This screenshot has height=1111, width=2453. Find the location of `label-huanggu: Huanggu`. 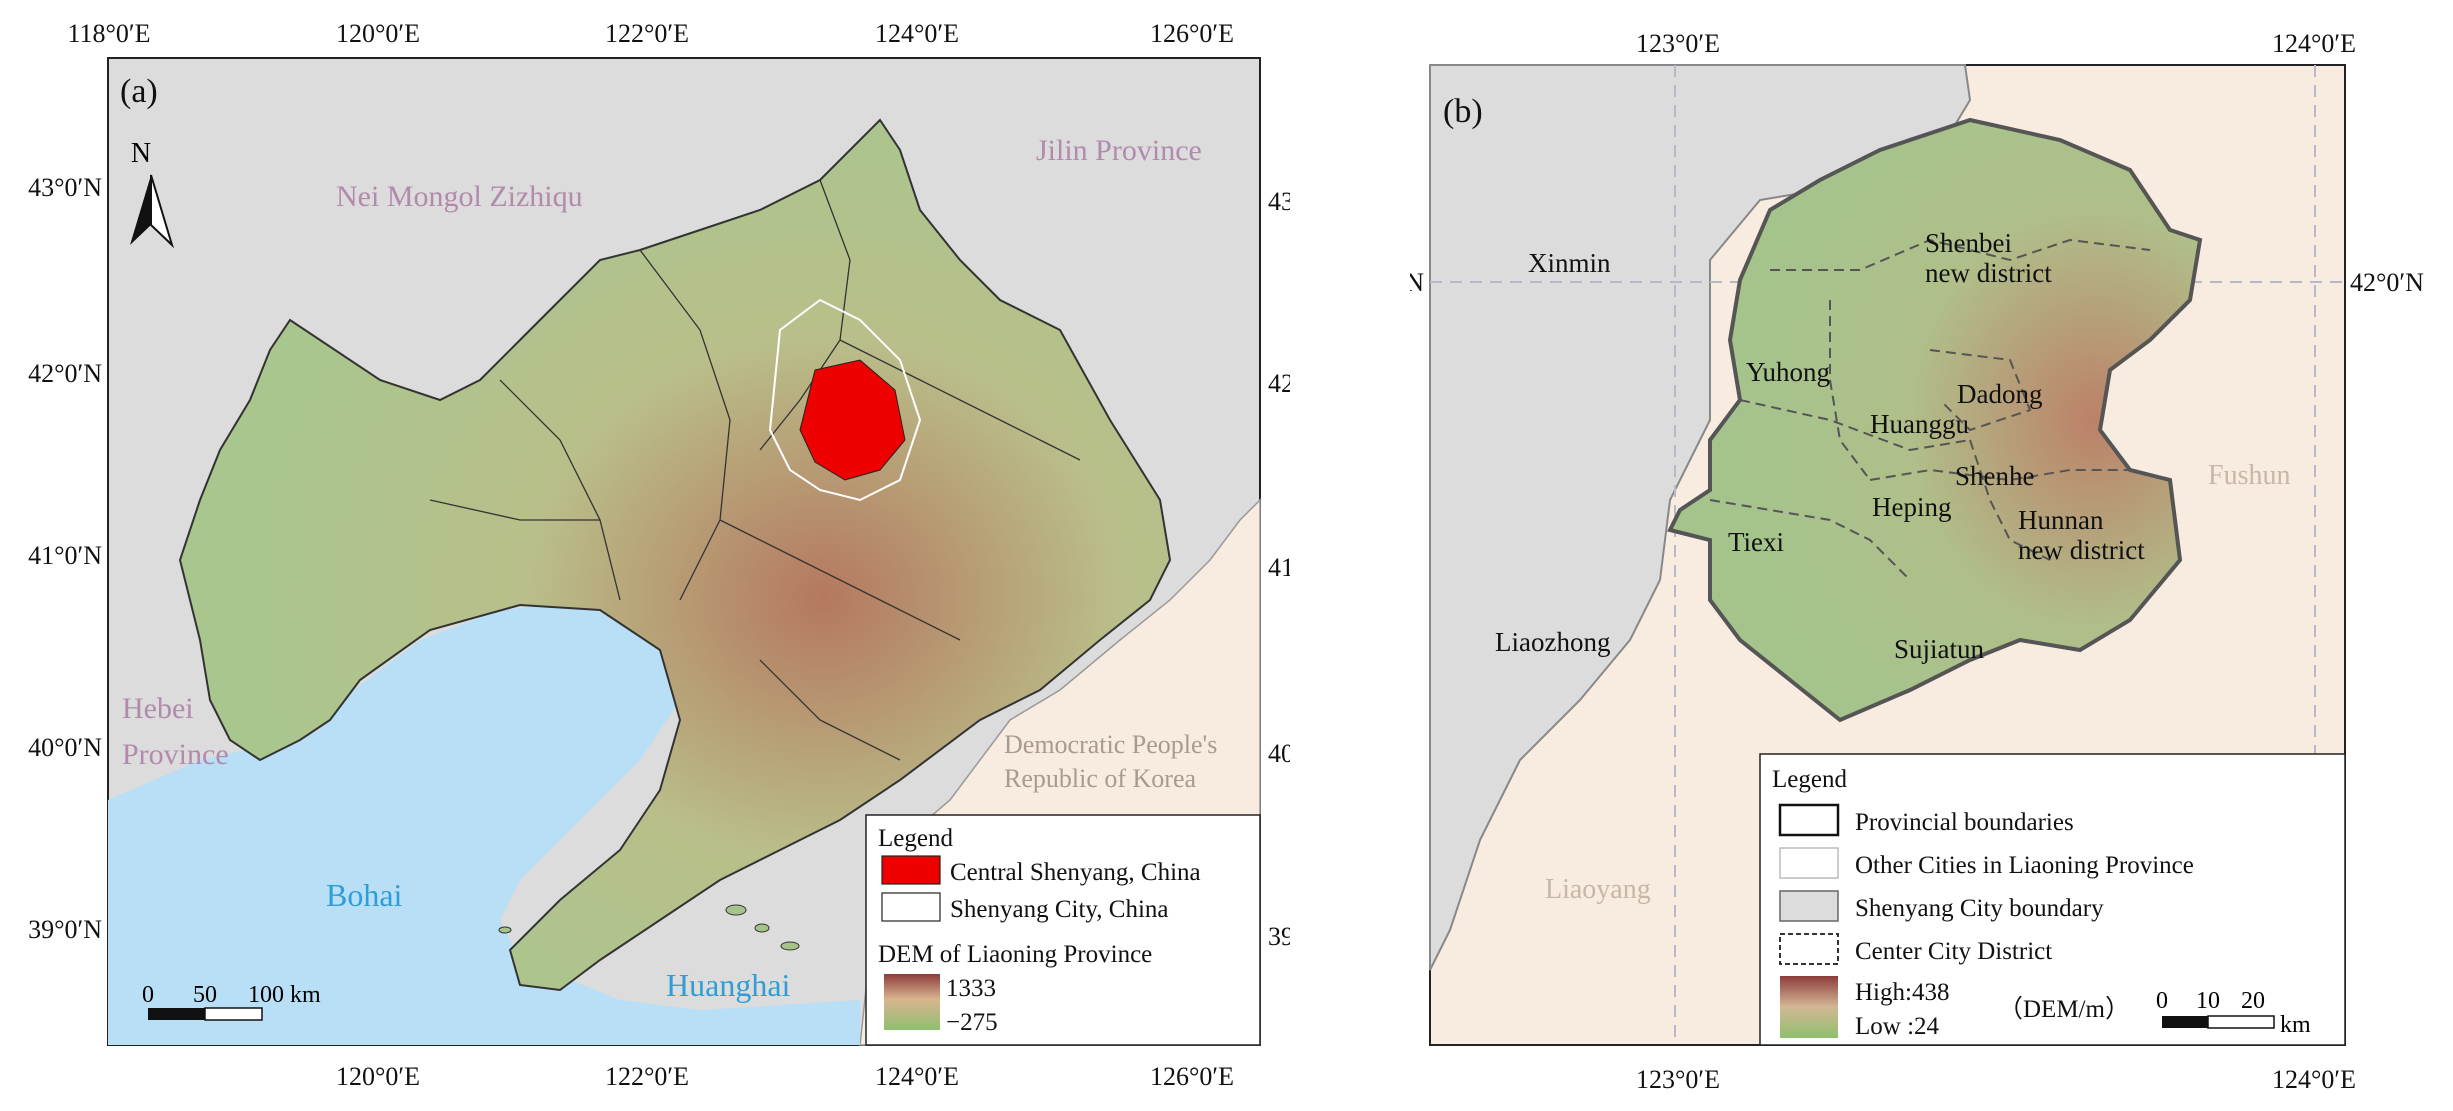

label-huanggu: Huanggu is located at coordinates (1919, 424).